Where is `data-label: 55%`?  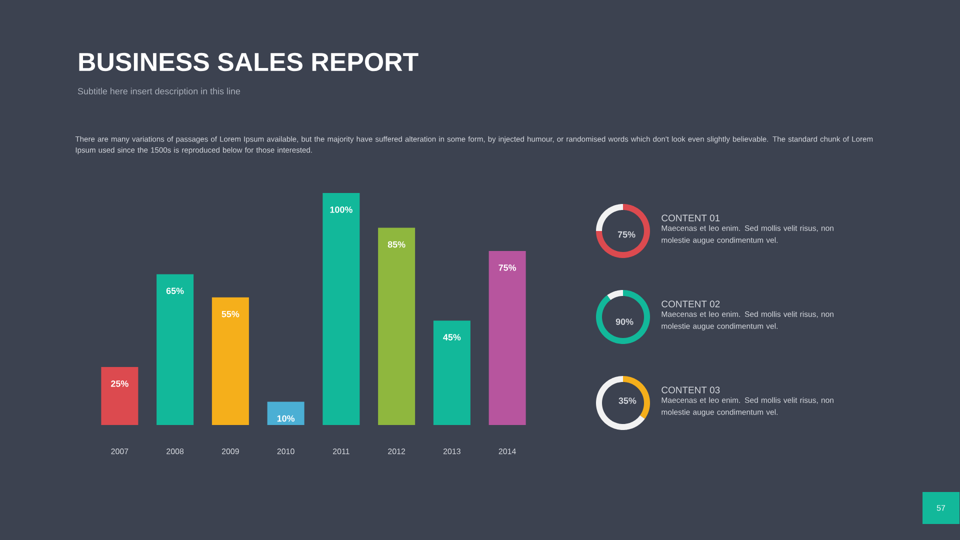 data-label: 55% is located at coordinates (231, 314).